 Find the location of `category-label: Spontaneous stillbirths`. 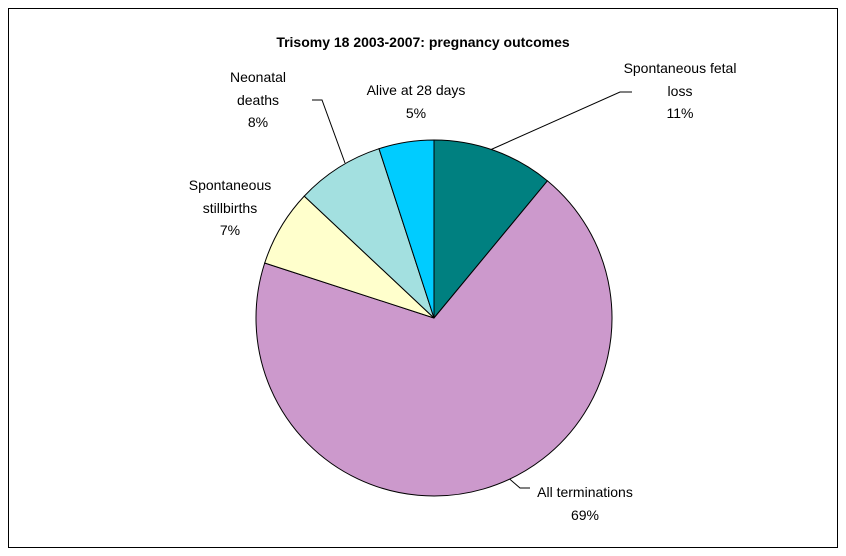

category-label: Spontaneous stillbirths is located at coordinates (230, 196).